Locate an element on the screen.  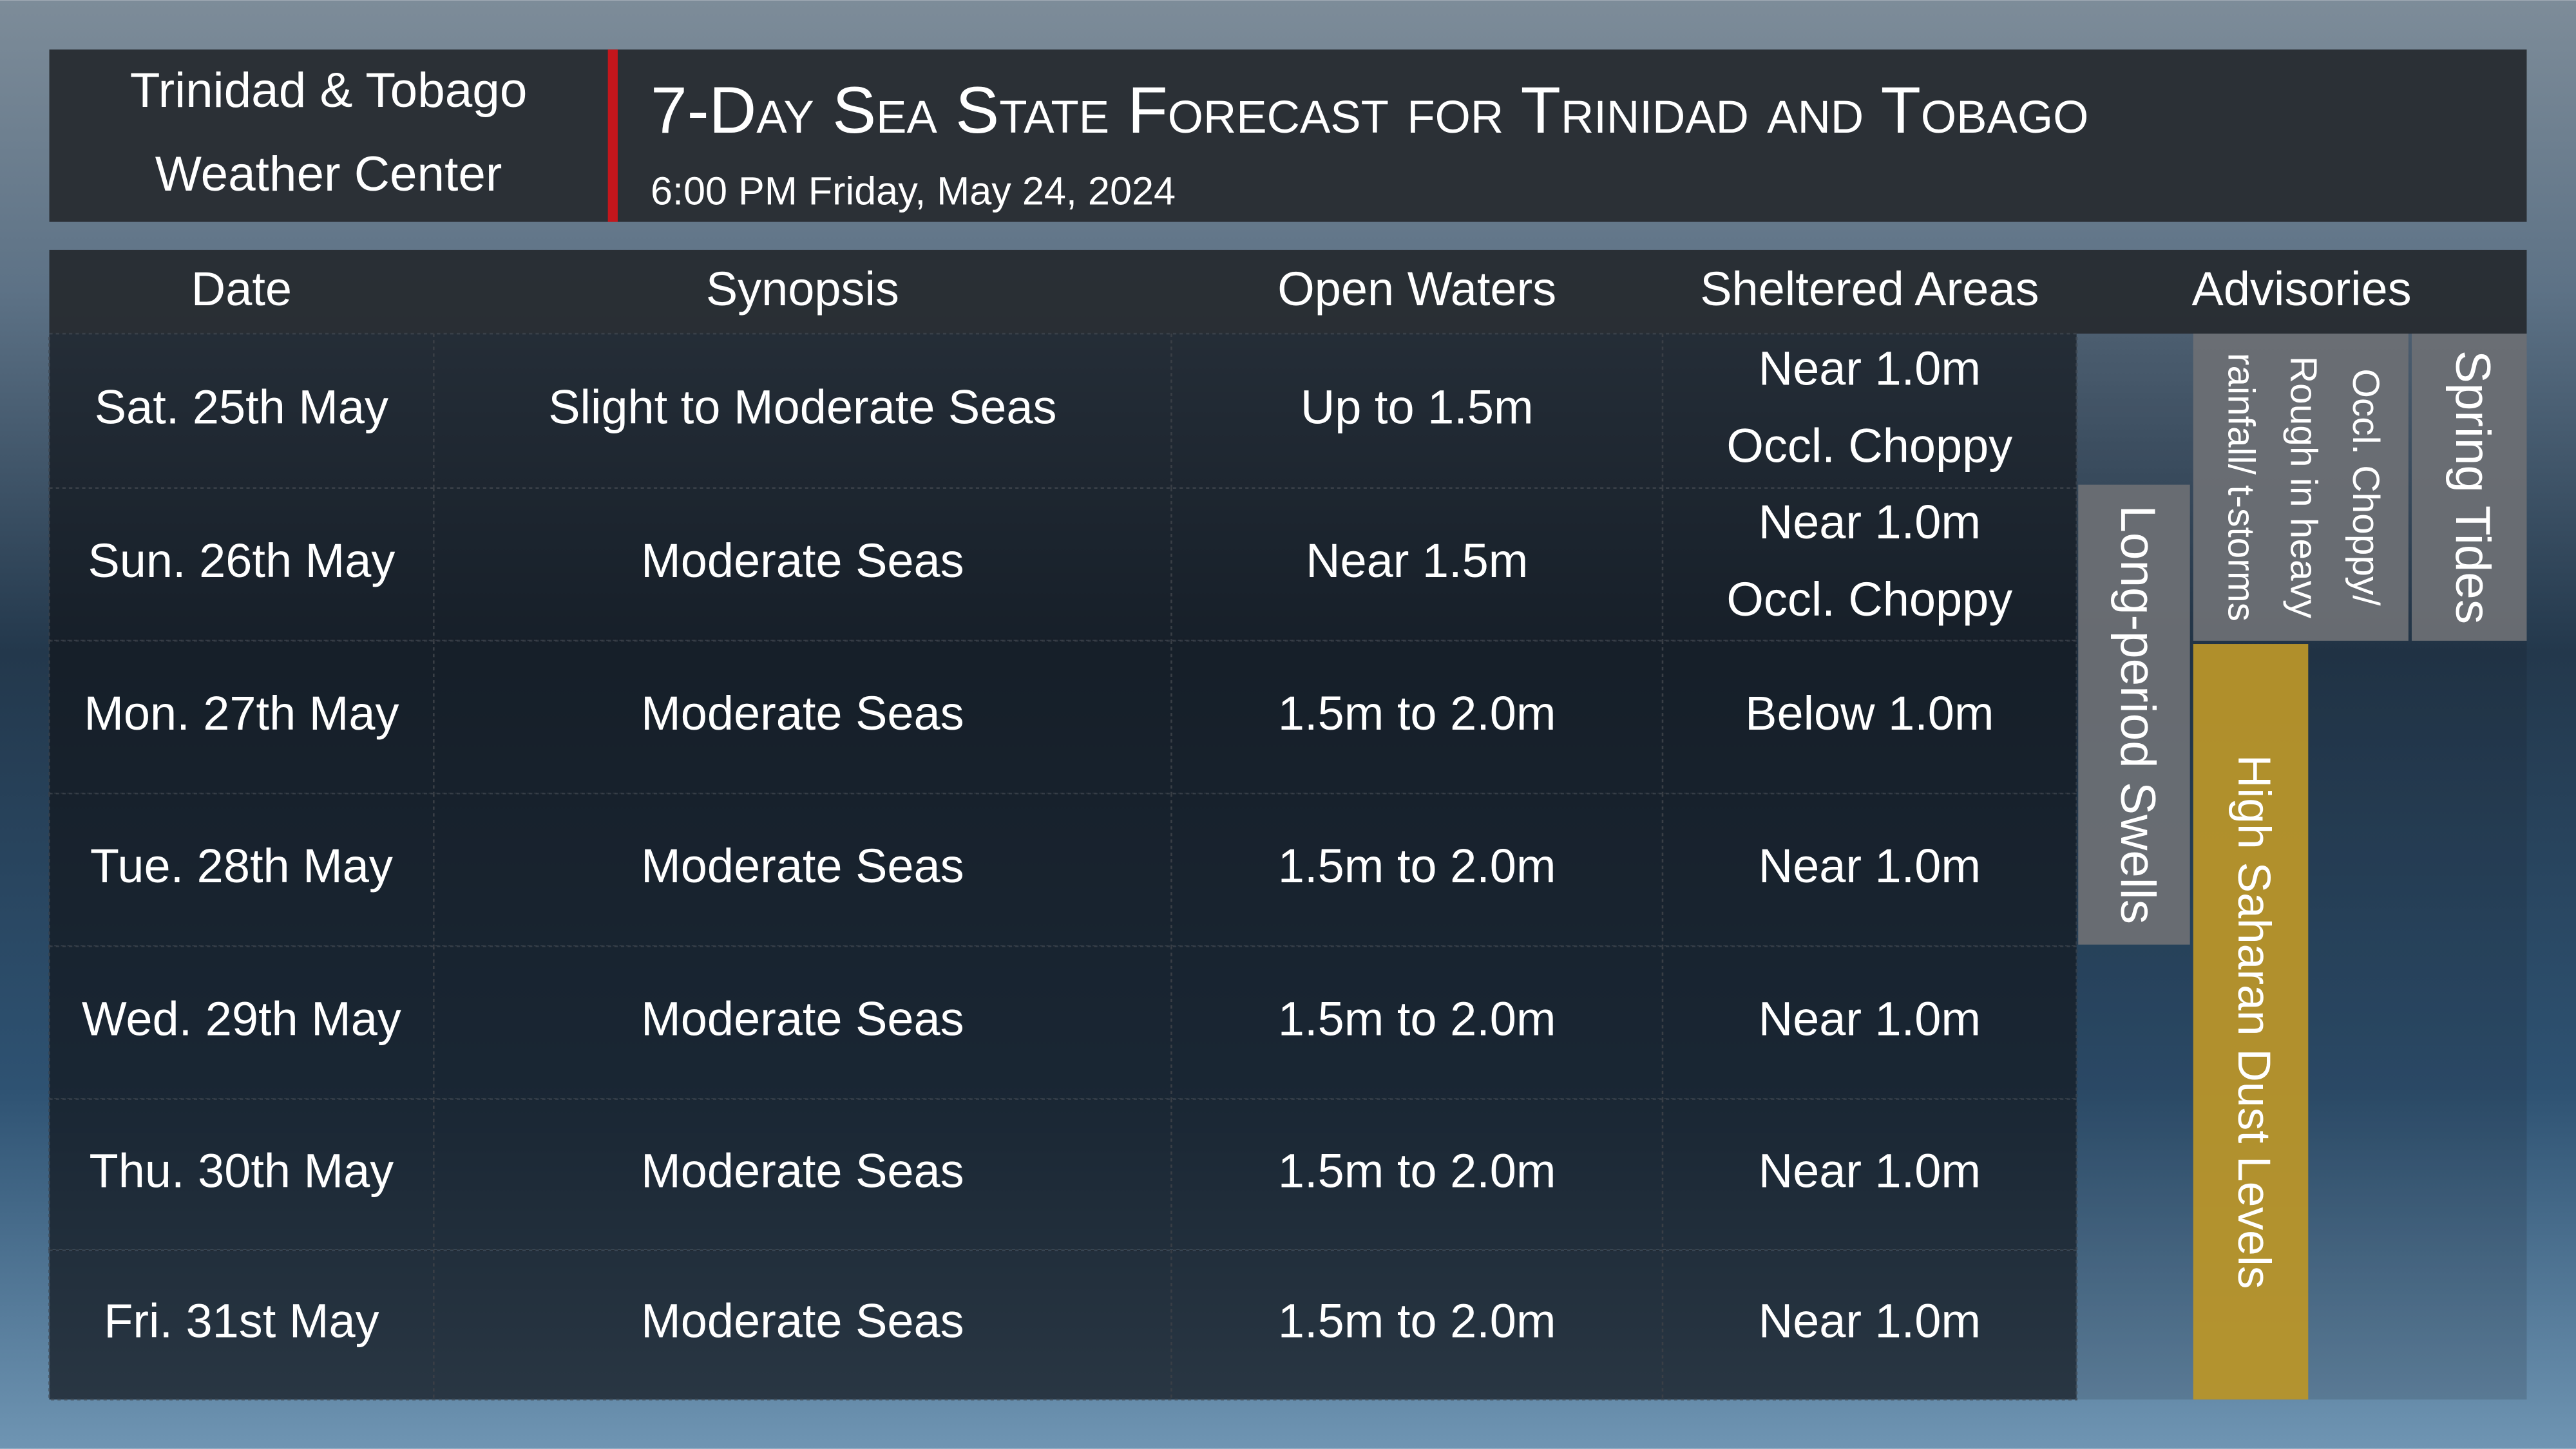
column-header: Open Waters is located at coordinates (1416, 289).